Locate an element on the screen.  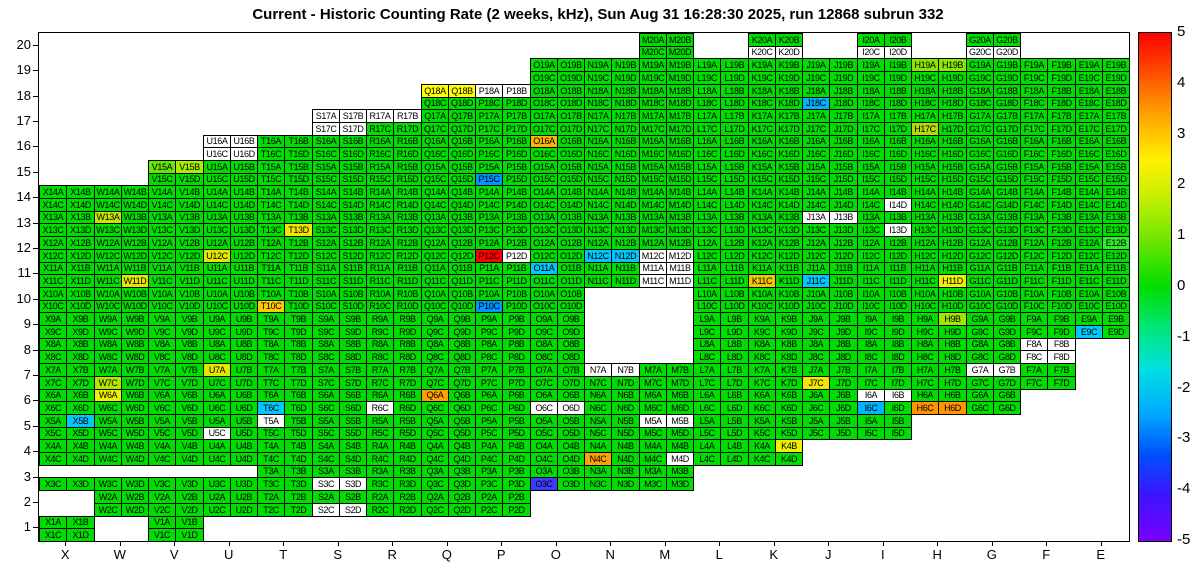
cell-U12C: U12C is located at coordinates (217, 256).